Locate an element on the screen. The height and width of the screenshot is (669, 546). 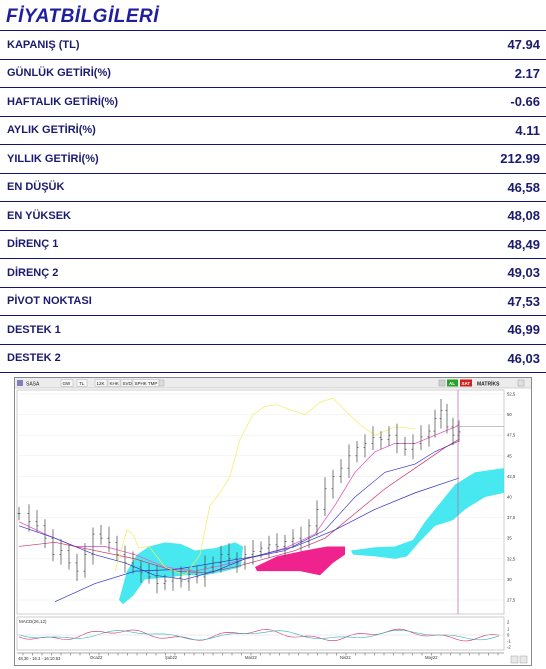
row-destek-2: DESTEK 2 46,03 is located at coordinates (273, 359).